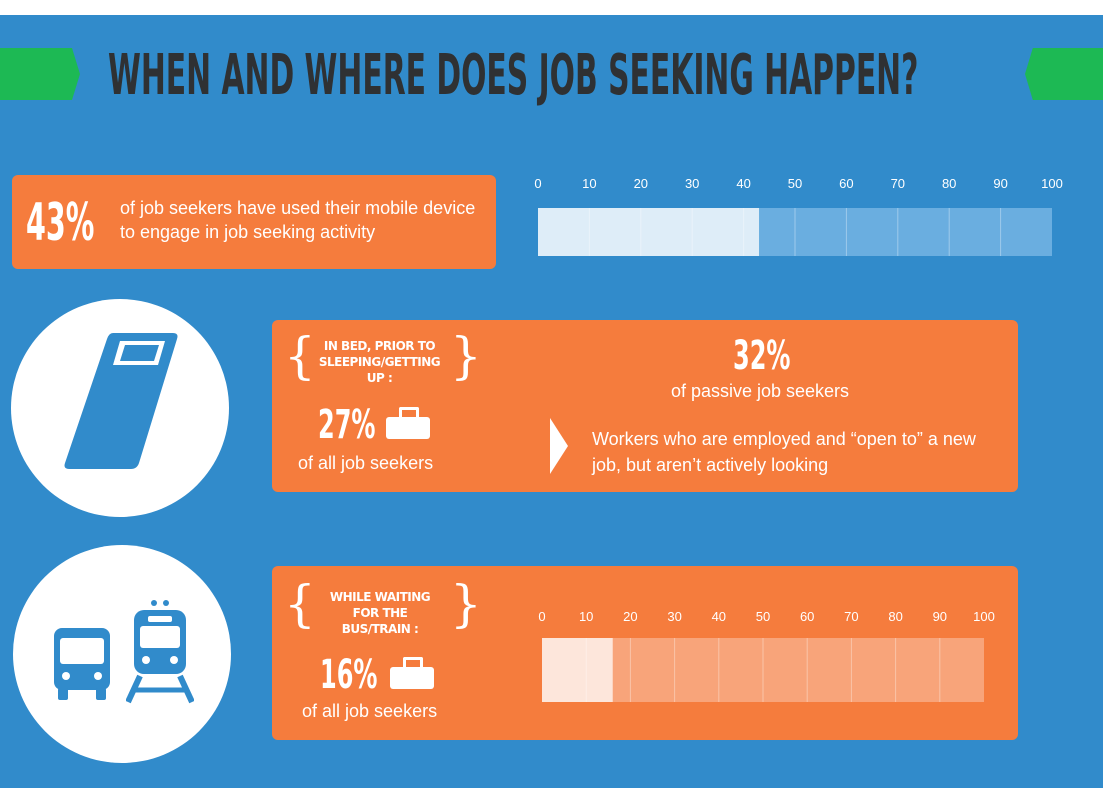 This screenshot has width=1103, height=804. I want to click on bus-icon, so click(82, 664).